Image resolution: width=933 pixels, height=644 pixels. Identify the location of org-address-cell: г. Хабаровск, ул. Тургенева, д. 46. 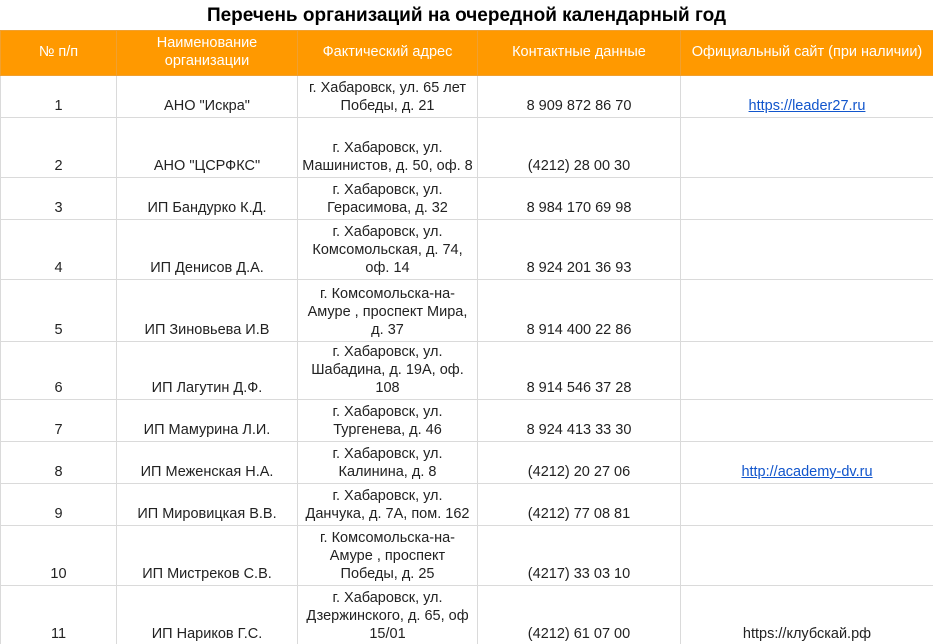
(387, 420).